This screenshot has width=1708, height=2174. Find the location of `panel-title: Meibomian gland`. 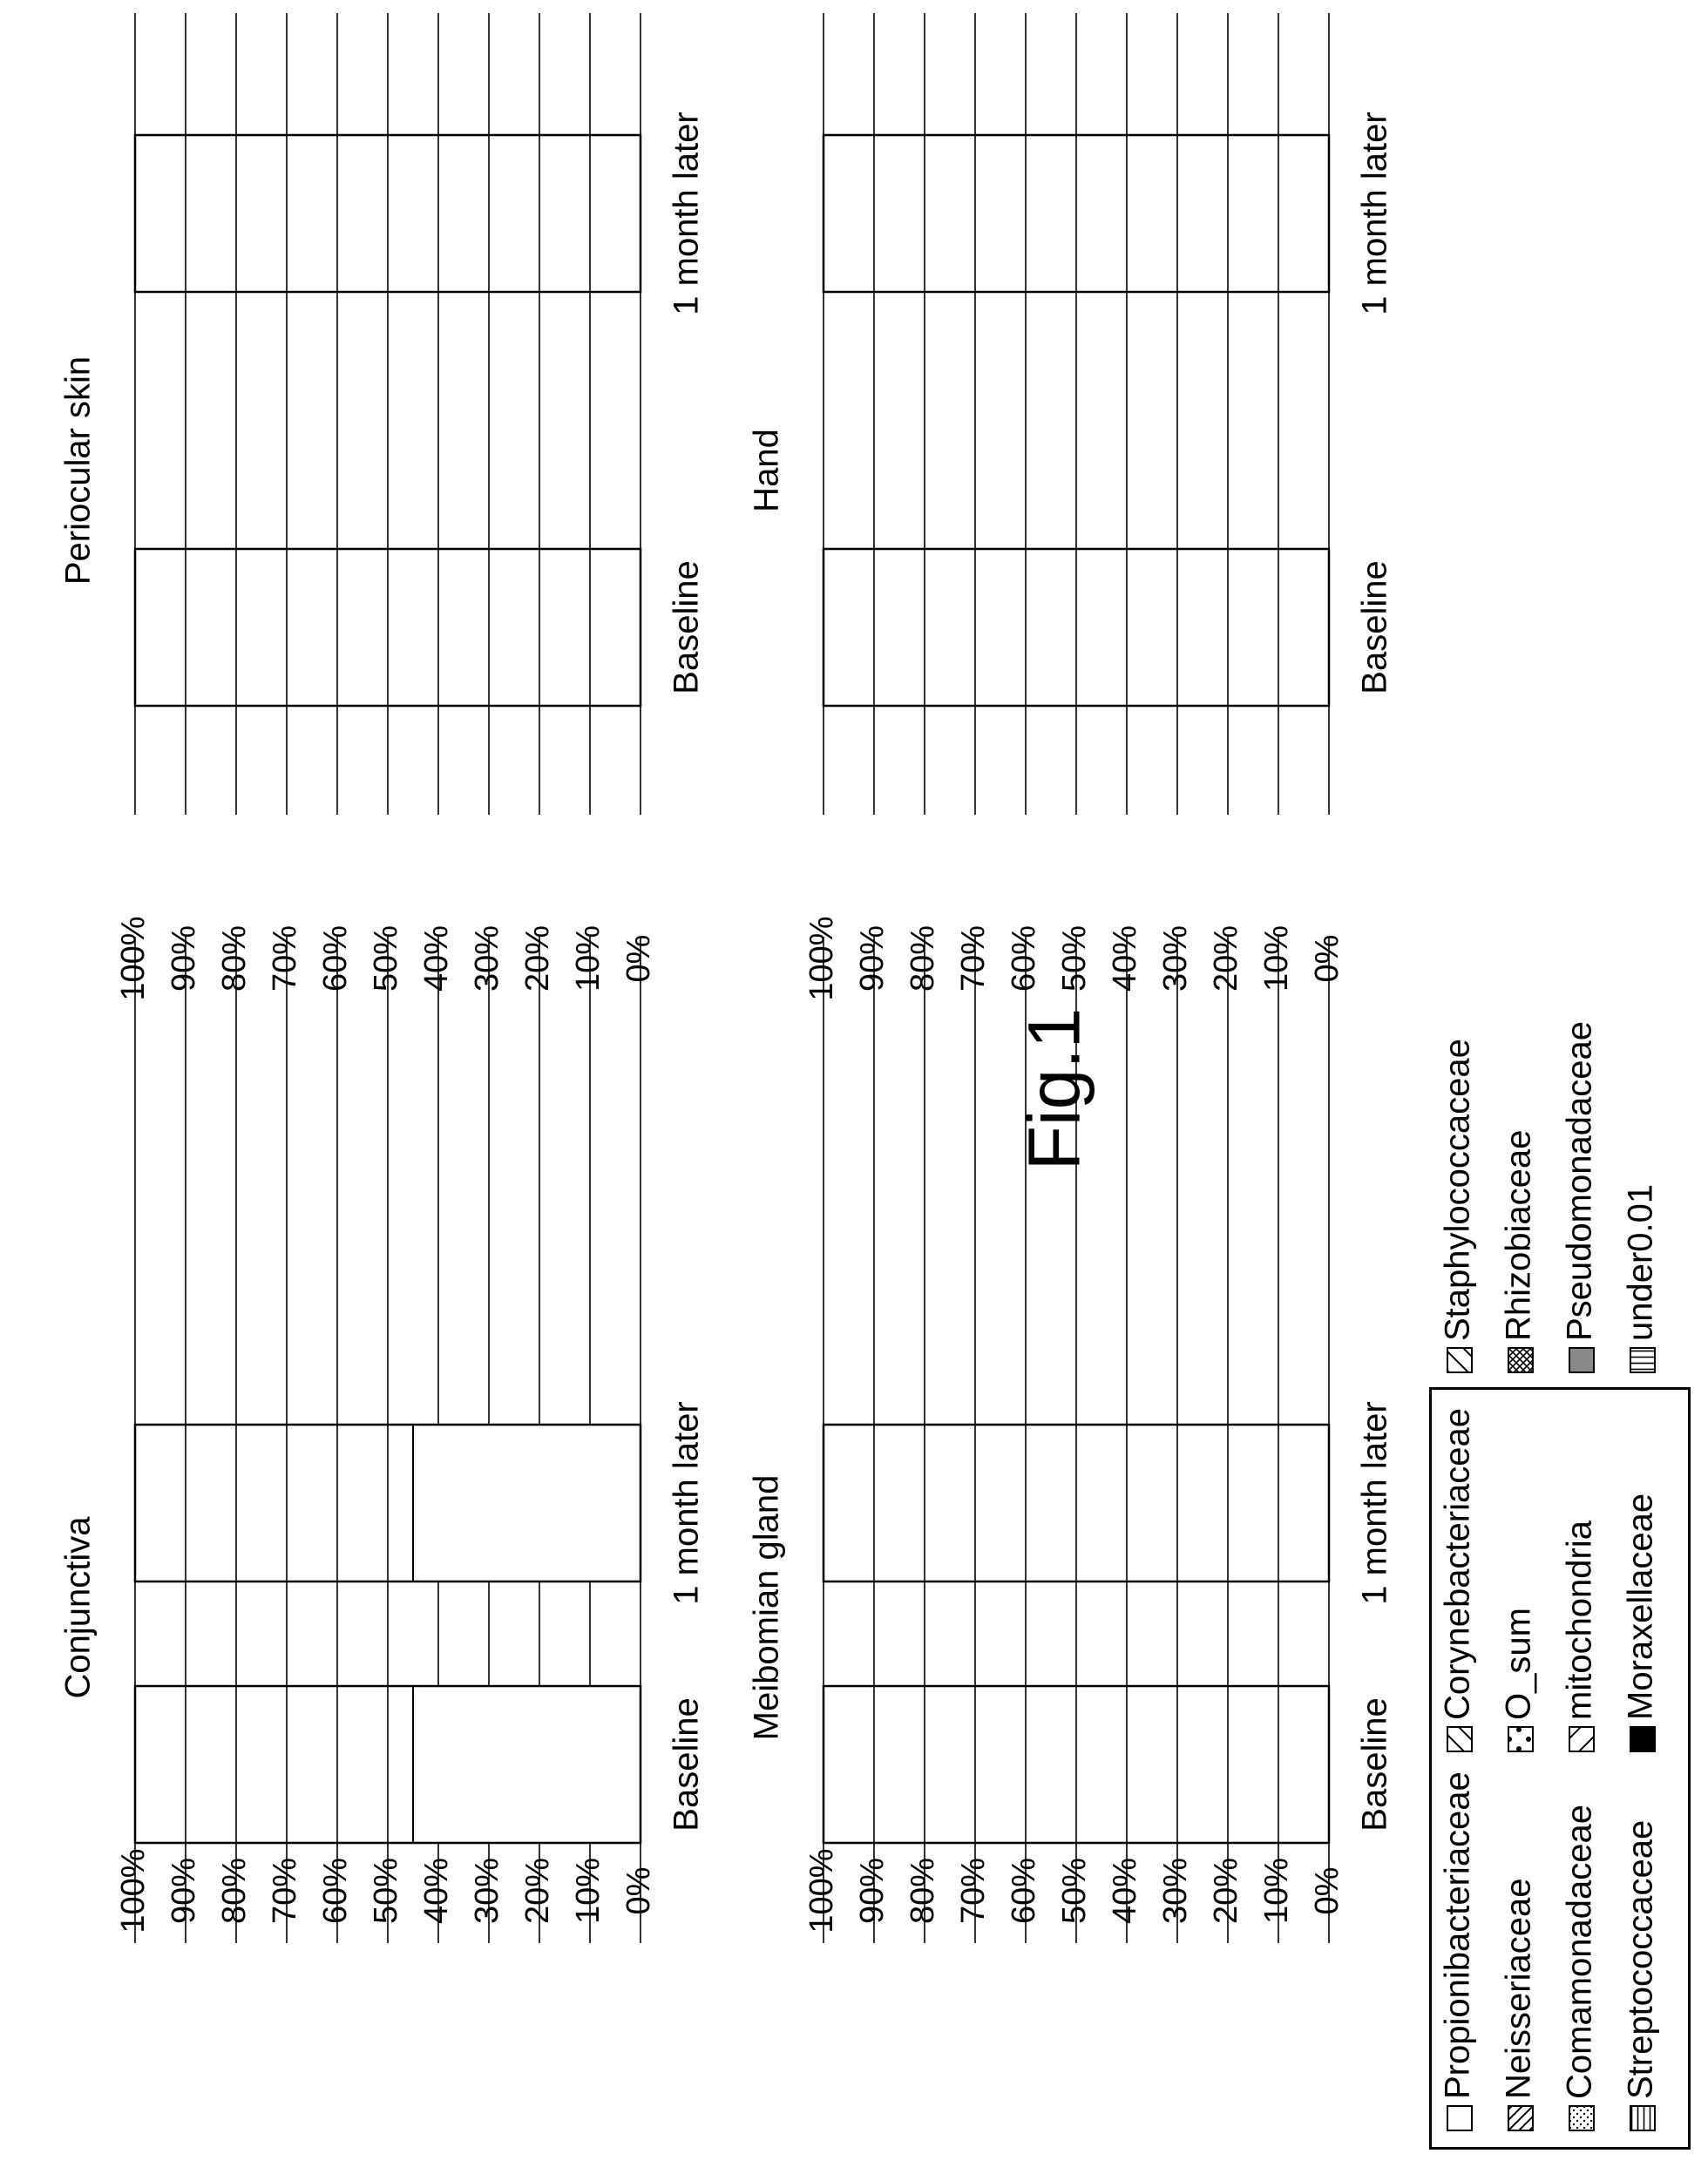

panel-title: Meibomian gland is located at coordinates (767, 1608).